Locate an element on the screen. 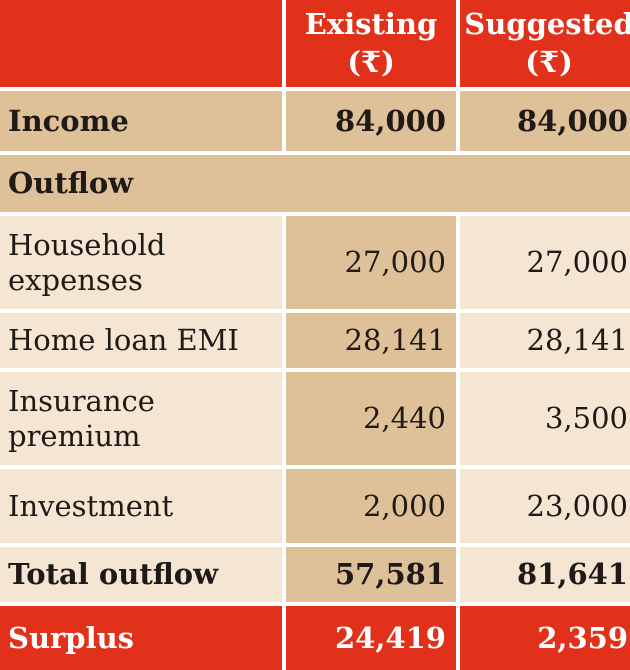 Image resolution: width=630 pixels, height=670 pixels. row-income-suggested: 84,000 is located at coordinates (545, 121).